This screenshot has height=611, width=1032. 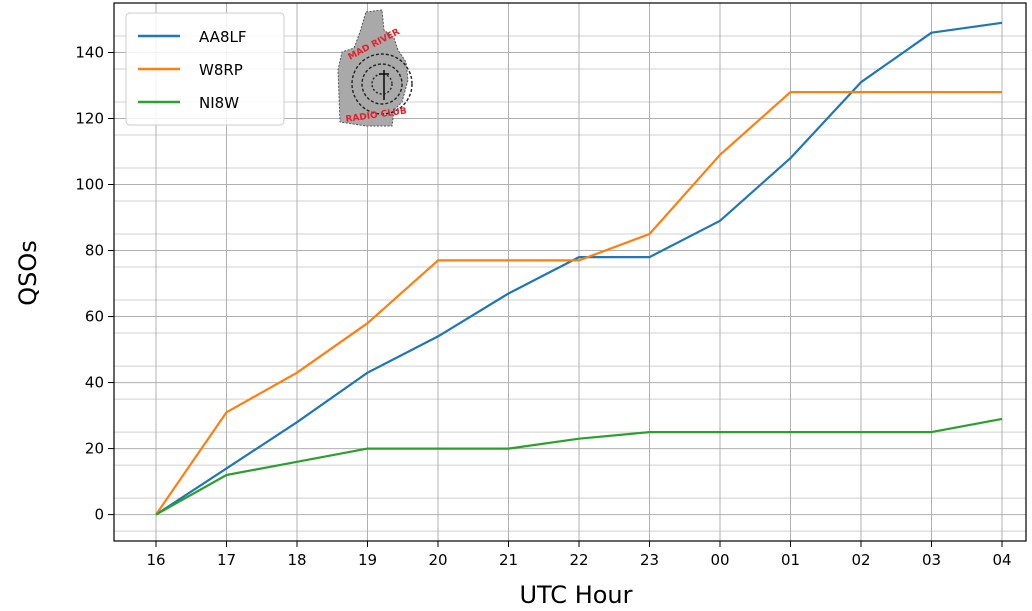 What do you see at coordinates (437, 560) in the screenshot?
I see `x-tick-label: 20` at bounding box center [437, 560].